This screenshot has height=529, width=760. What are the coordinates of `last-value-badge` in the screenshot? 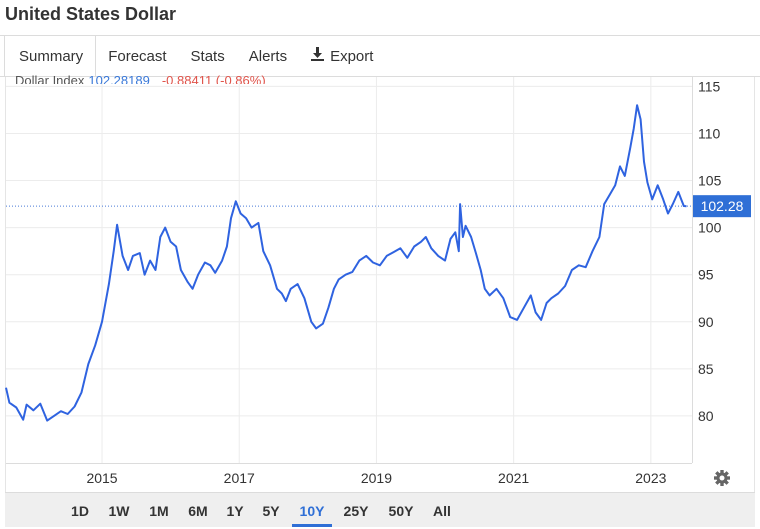 It's located at (722, 206).